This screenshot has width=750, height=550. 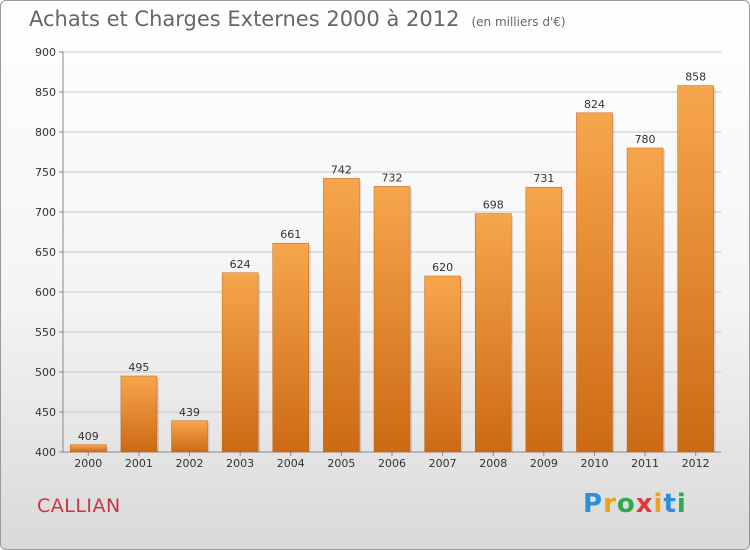 I want to click on bar-value-label: 698, so click(x=493, y=205).